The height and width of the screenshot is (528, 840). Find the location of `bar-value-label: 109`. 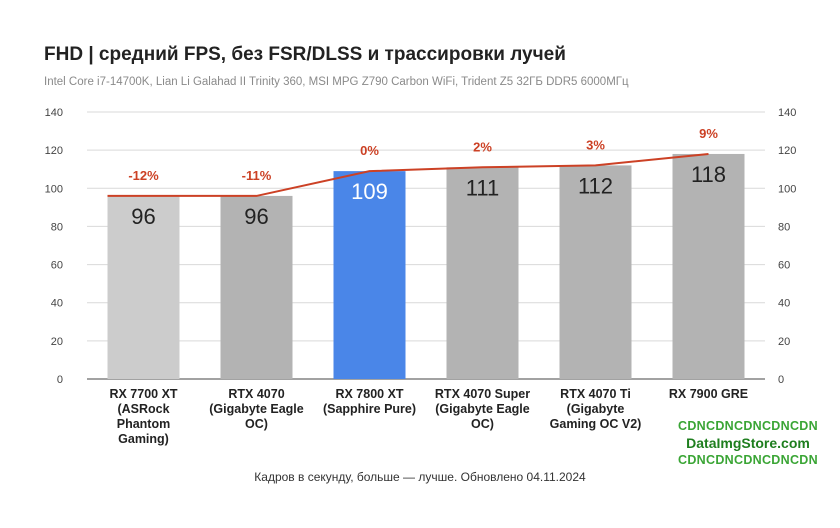

bar-value-label: 109 is located at coordinates (369, 191).